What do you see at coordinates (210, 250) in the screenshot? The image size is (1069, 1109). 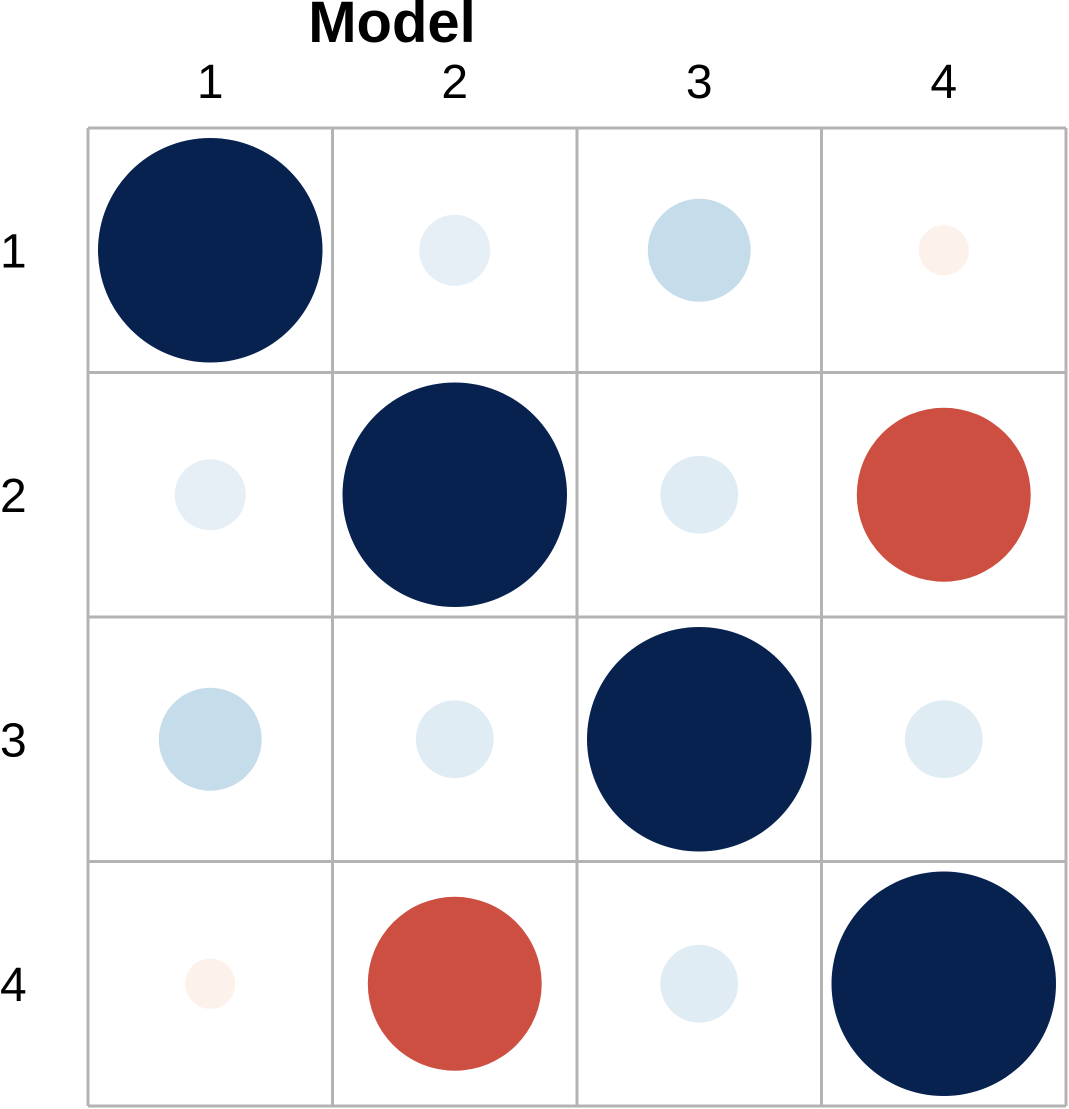 I see `correlation-circle-r1-c1` at bounding box center [210, 250].